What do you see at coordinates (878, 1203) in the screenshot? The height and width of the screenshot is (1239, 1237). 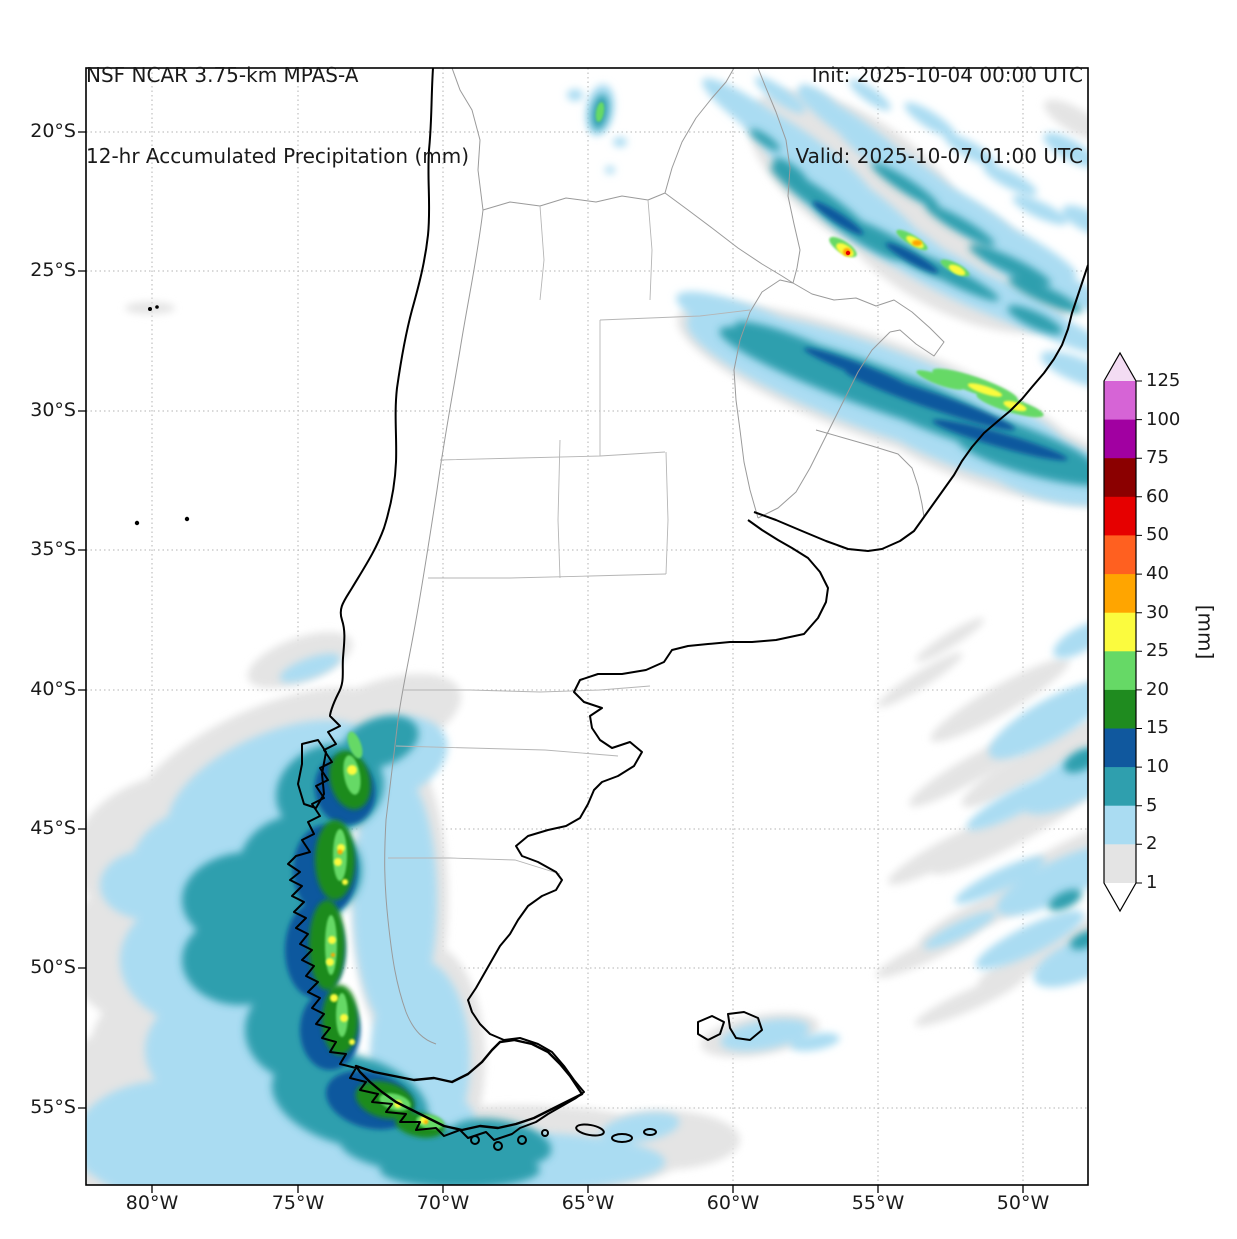 I see `lon-tick-label: 55°W` at bounding box center [878, 1203].